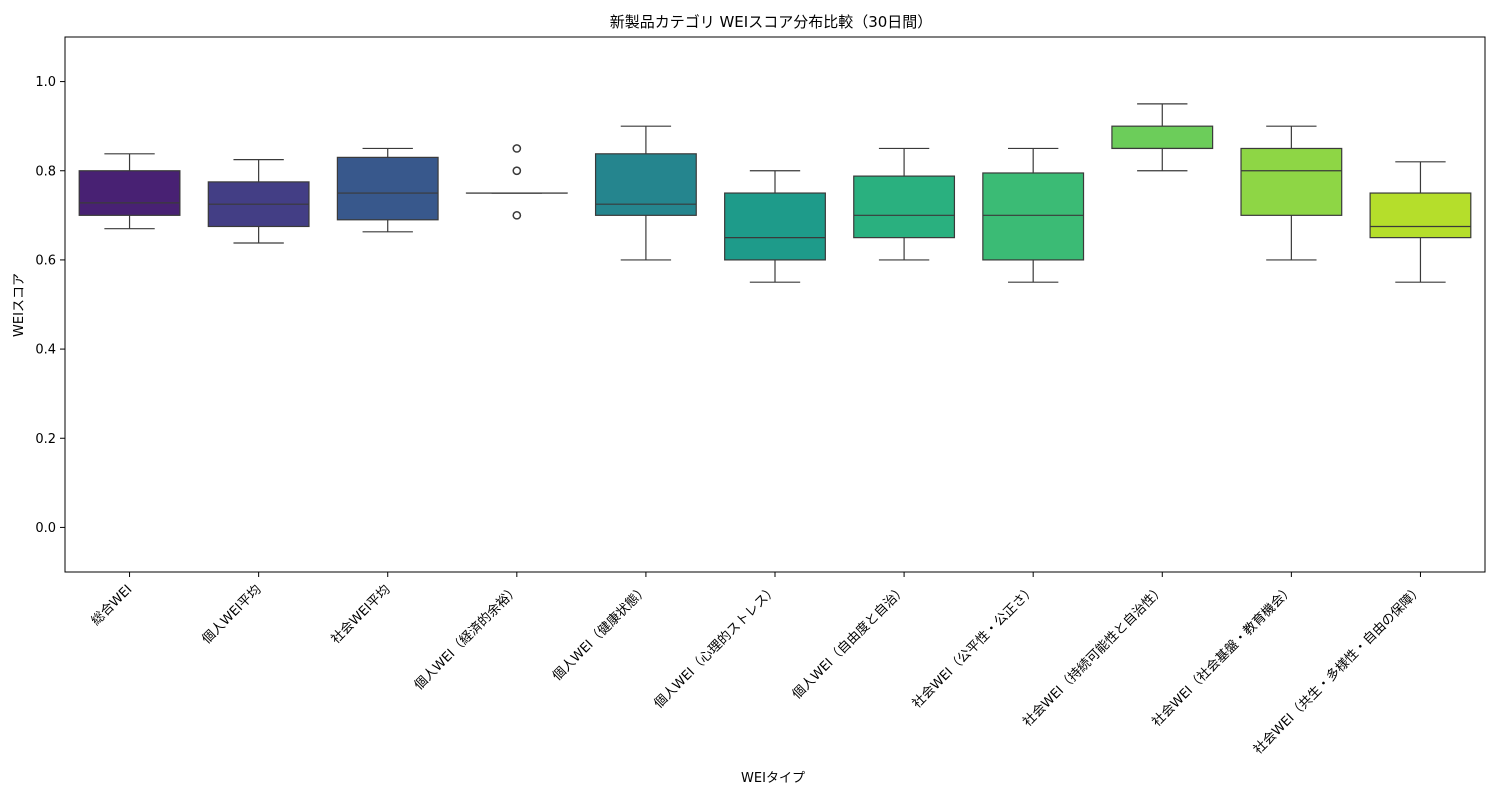 Image resolution: width=1500 pixels, height=800 pixels. I want to click on y-axis: 0.0 0.2 0.4 0.6 0.8 1.0, so click(50, 305).